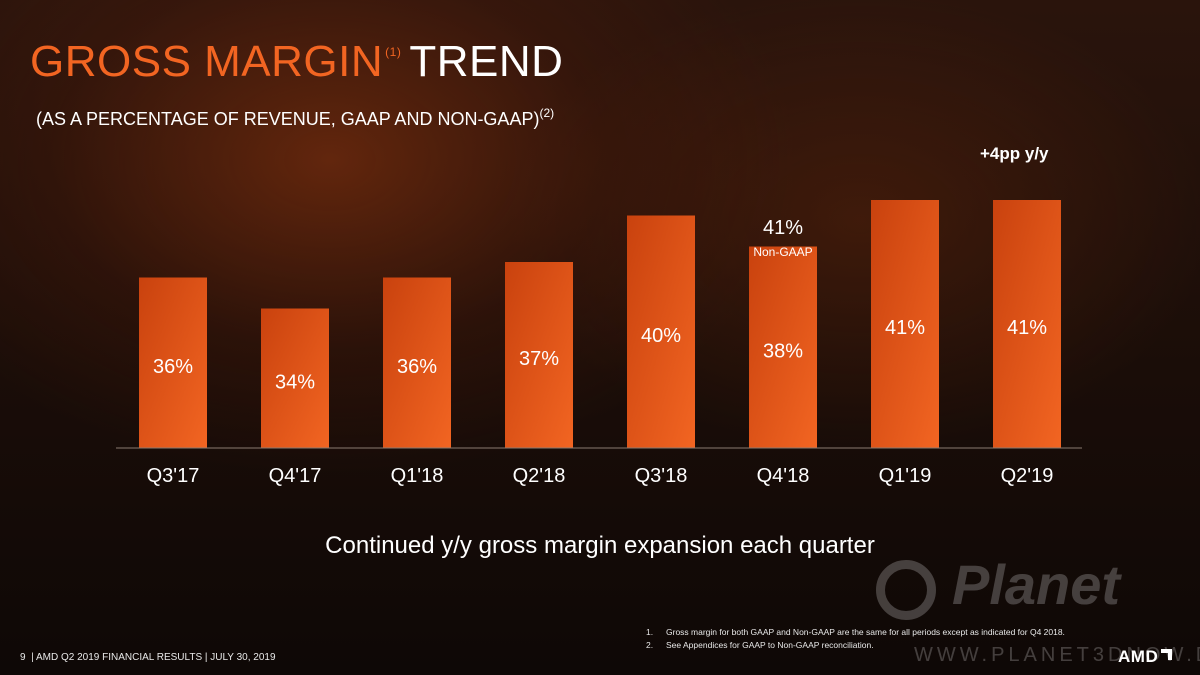 The height and width of the screenshot is (675, 1200). I want to click on x-tick-label: Q4'17, so click(295, 476).